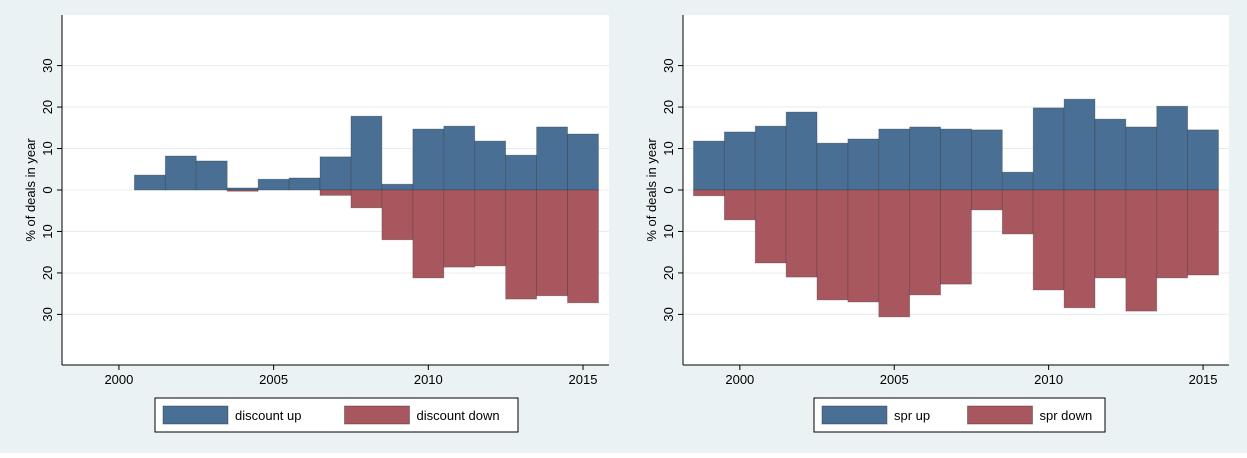 Image resolution: width=1247 pixels, height=458 pixels. I want to click on legend-label: discount up, so click(268, 415).